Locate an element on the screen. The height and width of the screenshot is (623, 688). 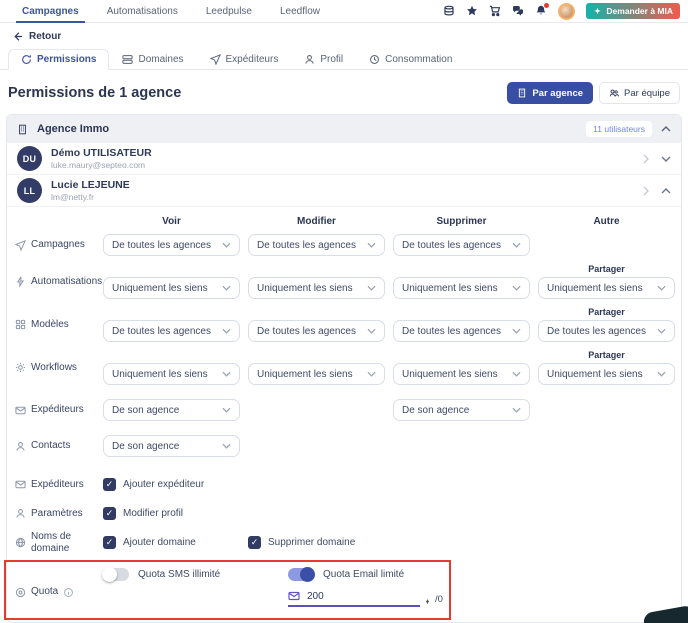
page-title: Permissions de 1 agence is located at coordinates (95, 93).